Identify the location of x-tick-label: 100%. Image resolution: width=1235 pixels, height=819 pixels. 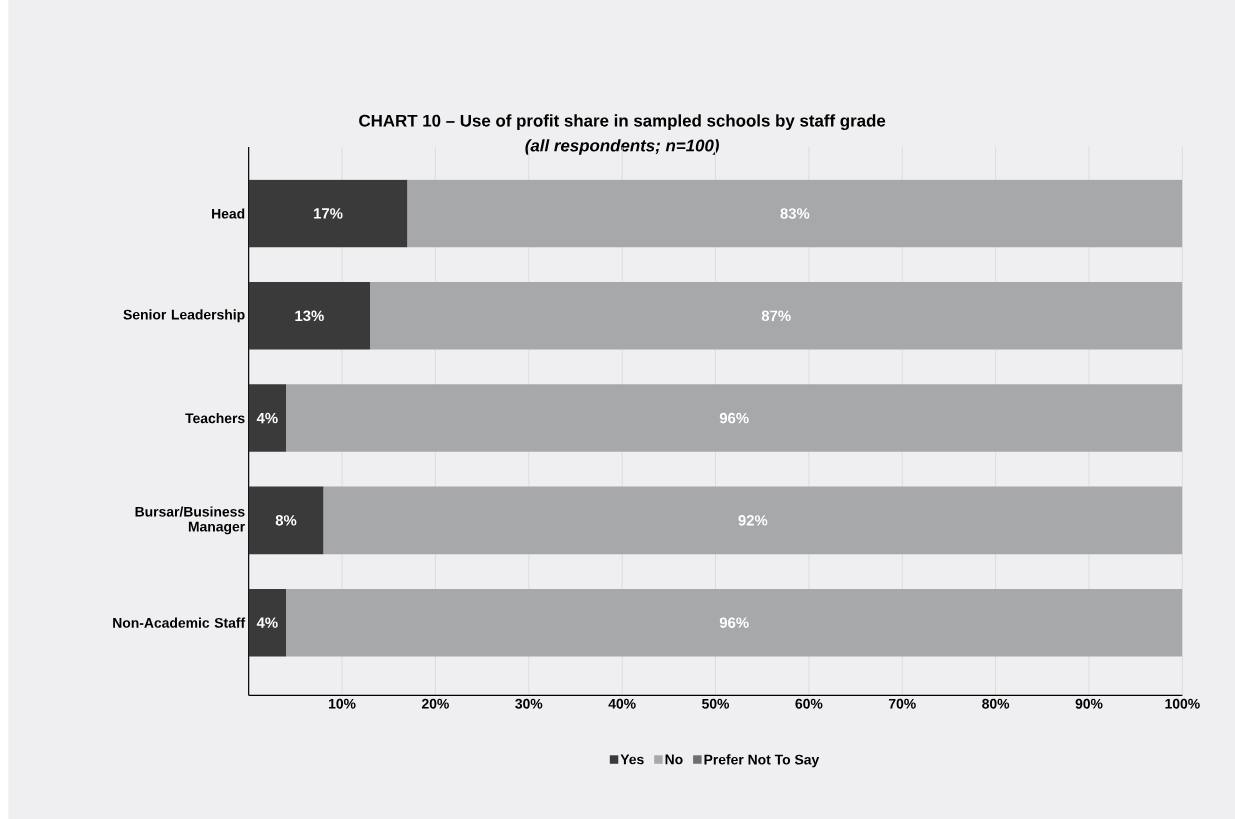
(1182, 703).